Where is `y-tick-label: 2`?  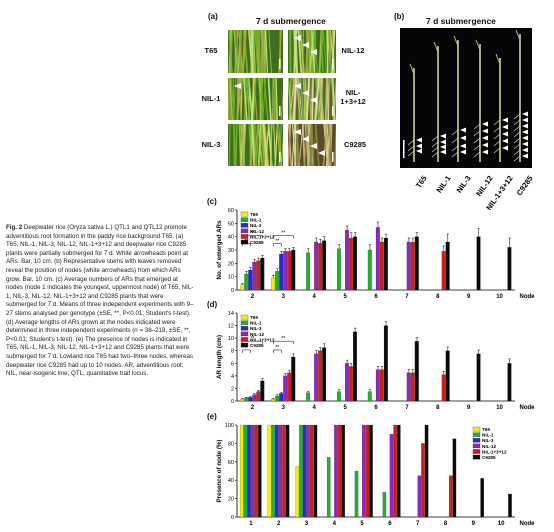
y-tick-label: 2 is located at coordinates (232, 389).